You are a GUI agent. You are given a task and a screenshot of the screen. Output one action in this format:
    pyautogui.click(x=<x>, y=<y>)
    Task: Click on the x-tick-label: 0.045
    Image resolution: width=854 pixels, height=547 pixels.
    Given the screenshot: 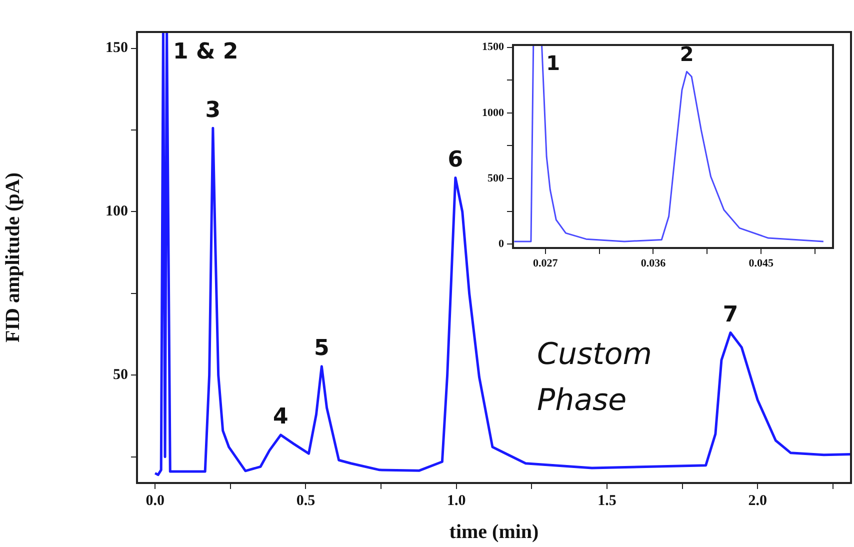 What is the action you would take?
    pyautogui.click(x=761, y=263)
    